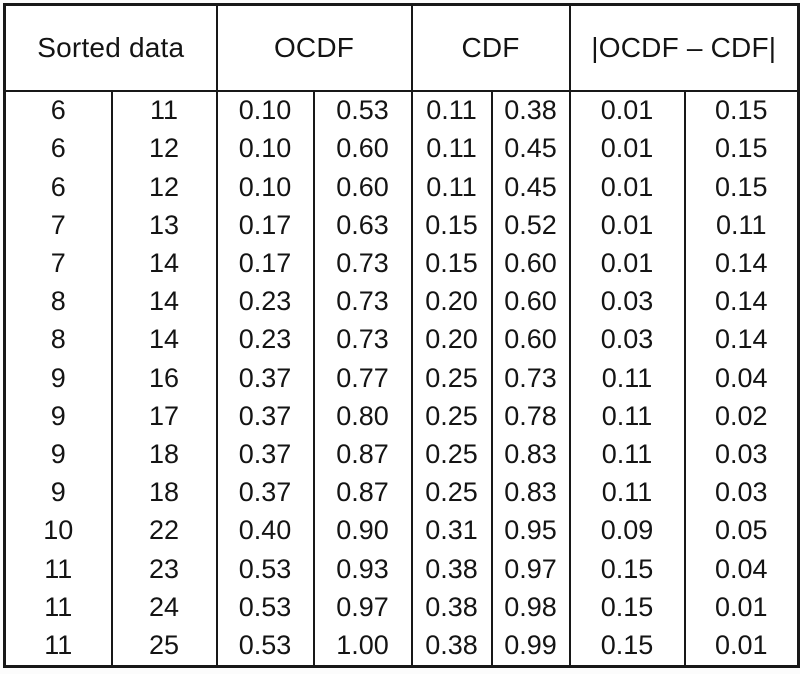 This screenshot has height=674, width=800. Describe the element at coordinates (401, 416) in the screenshot. I see `table-row: 9 17 0.37 0.80 0.25 0.78 0.11 0.02` at that location.